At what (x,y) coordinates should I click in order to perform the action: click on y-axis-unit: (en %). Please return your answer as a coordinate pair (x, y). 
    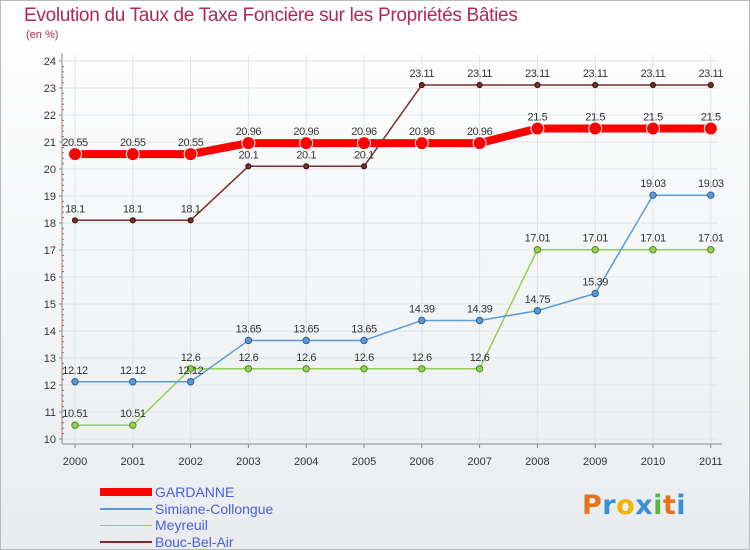
    Looking at the image, I should click on (42, 35).